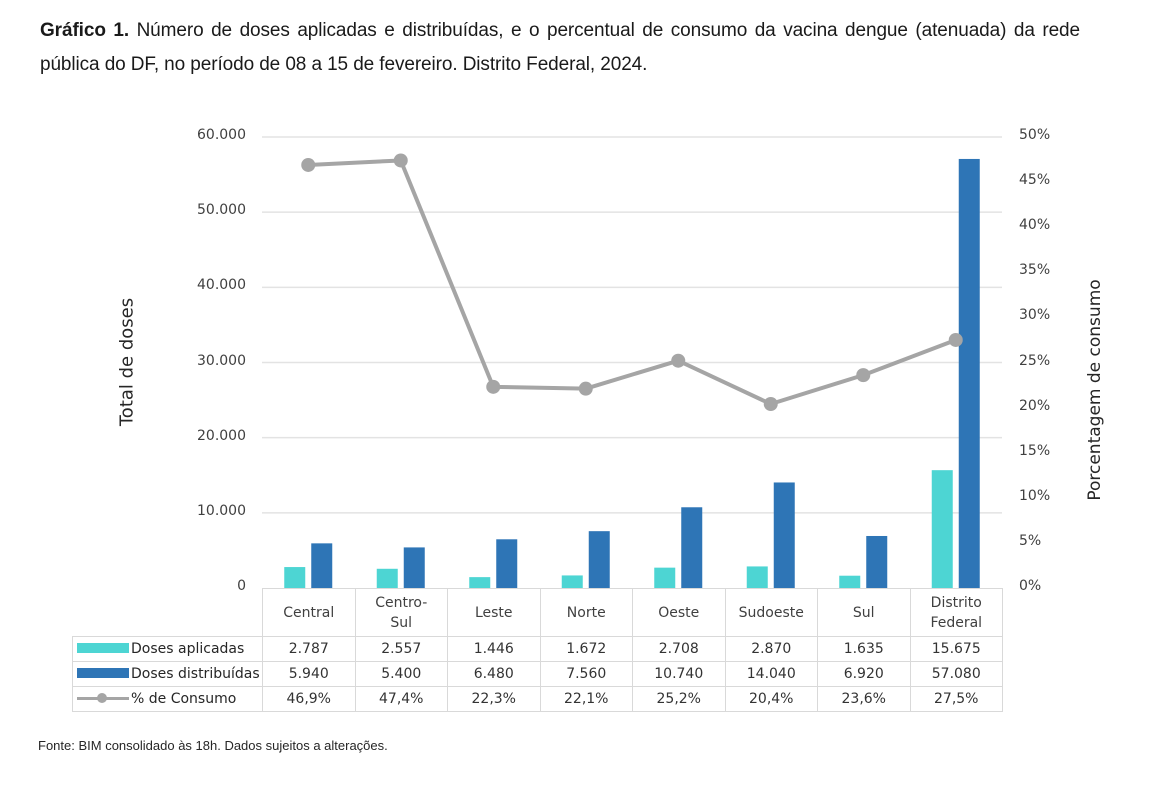  Describe the element at coordinates (195, 674) in the screenshot. I see `legend-label: Doses distribuídas` at that location.